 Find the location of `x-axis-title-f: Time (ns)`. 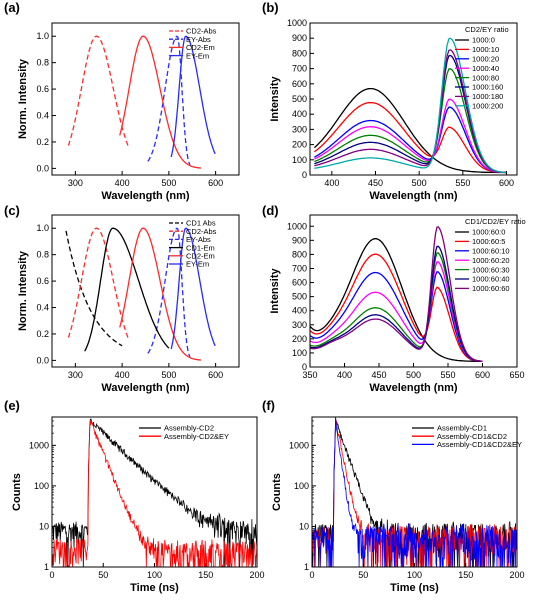

x-axis-title-f: Time (ns) is located at coordinates (414, 588).